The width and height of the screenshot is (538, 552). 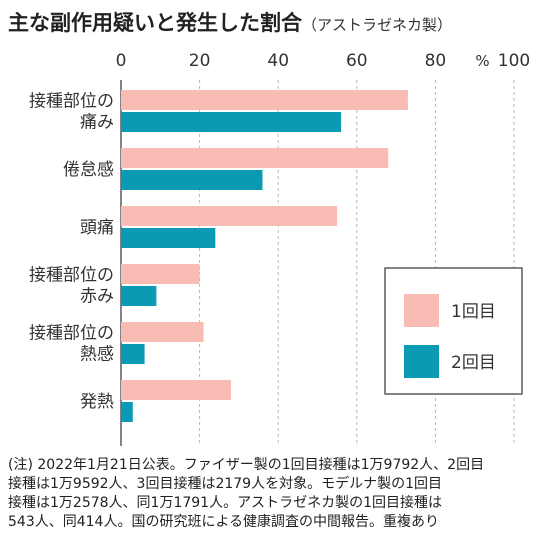 I want to click on x-tick-label: 80, so click(x=436, y=61).